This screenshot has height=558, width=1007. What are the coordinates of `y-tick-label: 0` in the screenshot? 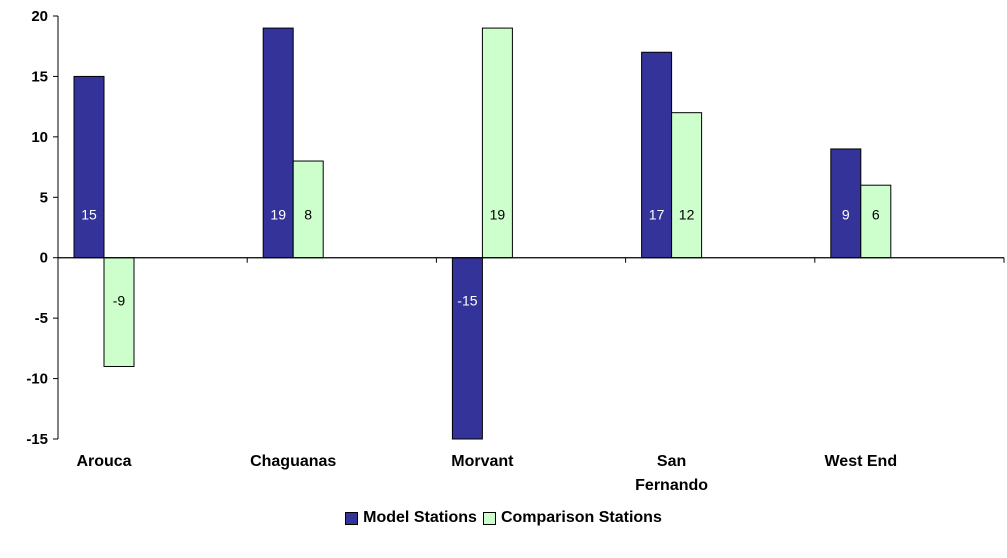 It's located at (44, 258).